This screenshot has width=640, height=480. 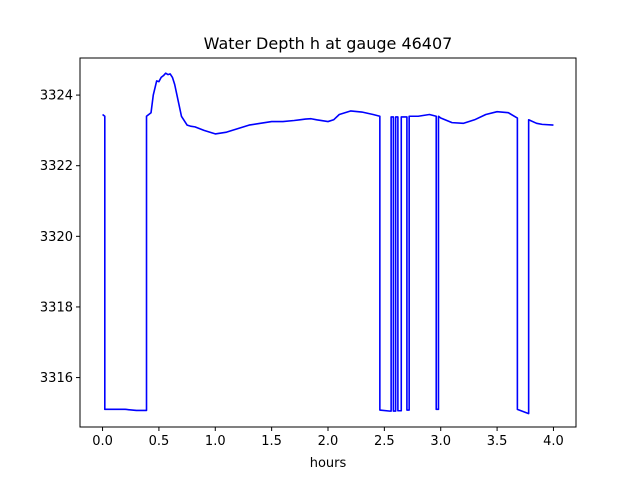 What do you see at coordinates (440, 441) in the screenshot?
I see `x-tick-label: 3.0` at bounding box center [440, 441].